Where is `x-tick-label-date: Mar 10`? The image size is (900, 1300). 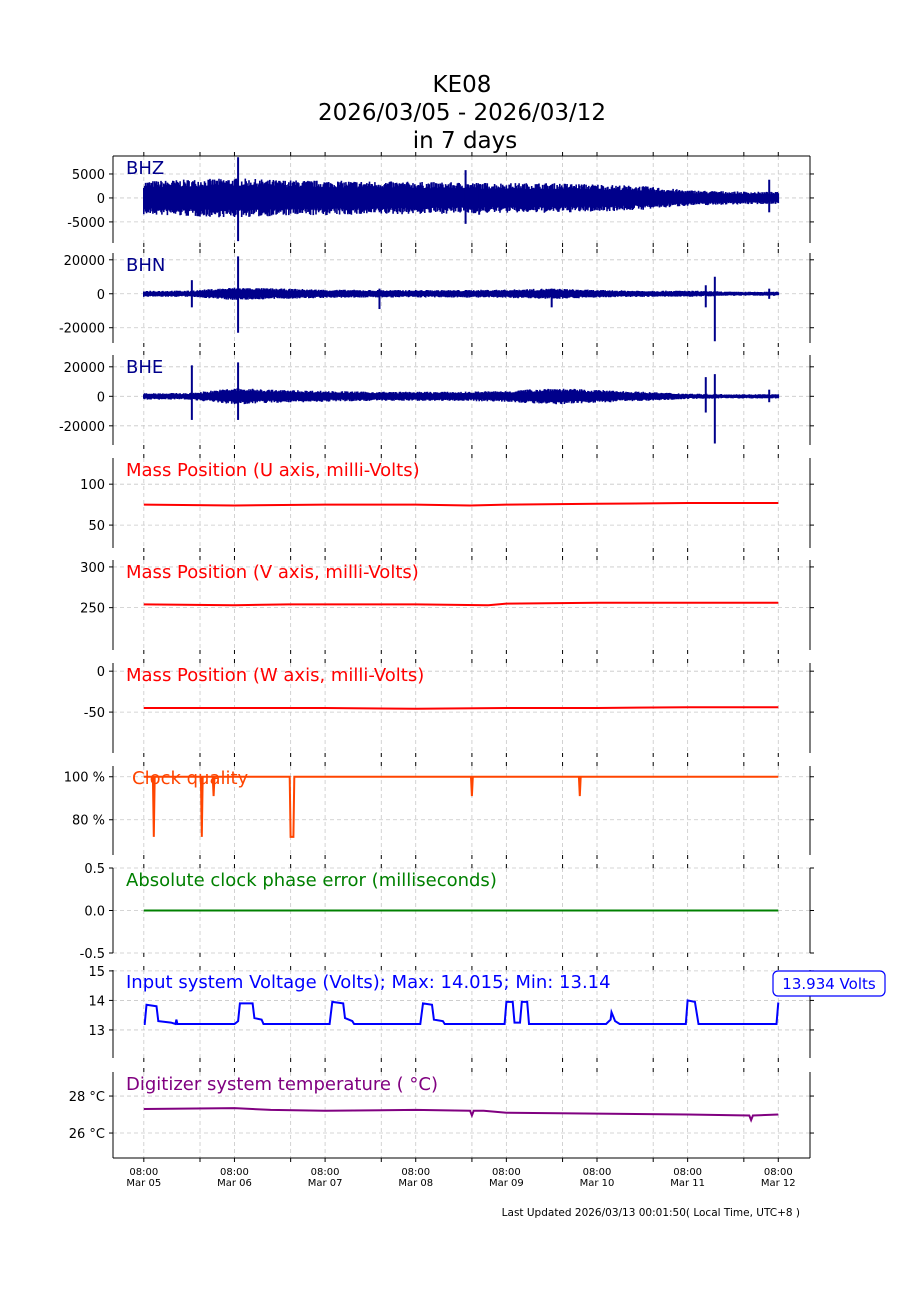
x-tick-label-date: Mar 10 is located at coordinates (597, 1183).